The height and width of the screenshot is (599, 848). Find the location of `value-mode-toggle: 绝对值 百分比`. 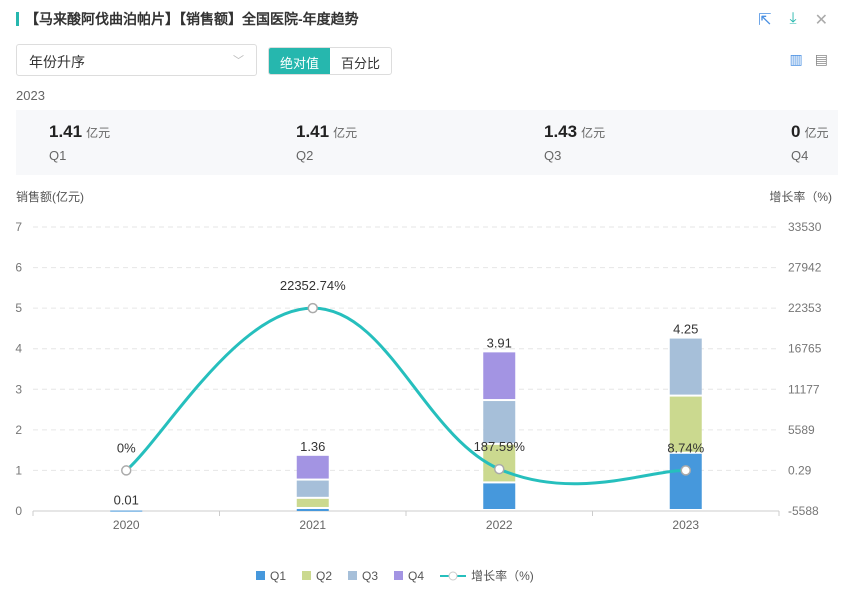

value-mode-toggle: 绝对值 百分比 is located at coordinates (330, 61).